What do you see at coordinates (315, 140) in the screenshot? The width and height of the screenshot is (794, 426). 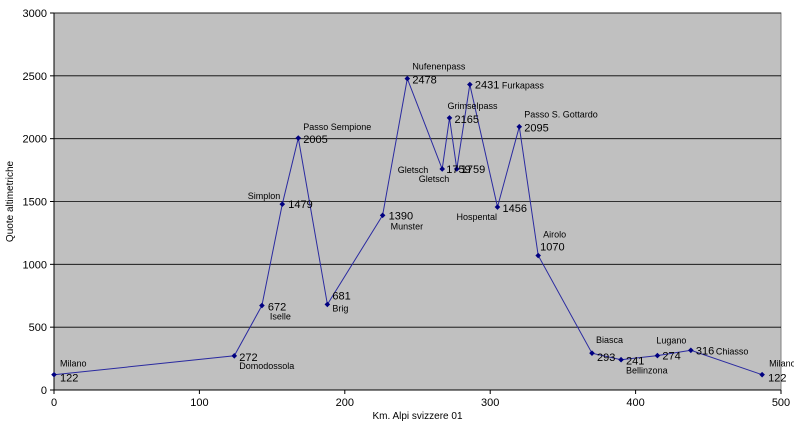 I see `data-value-label: 2005` at bounding box center [315, 140].